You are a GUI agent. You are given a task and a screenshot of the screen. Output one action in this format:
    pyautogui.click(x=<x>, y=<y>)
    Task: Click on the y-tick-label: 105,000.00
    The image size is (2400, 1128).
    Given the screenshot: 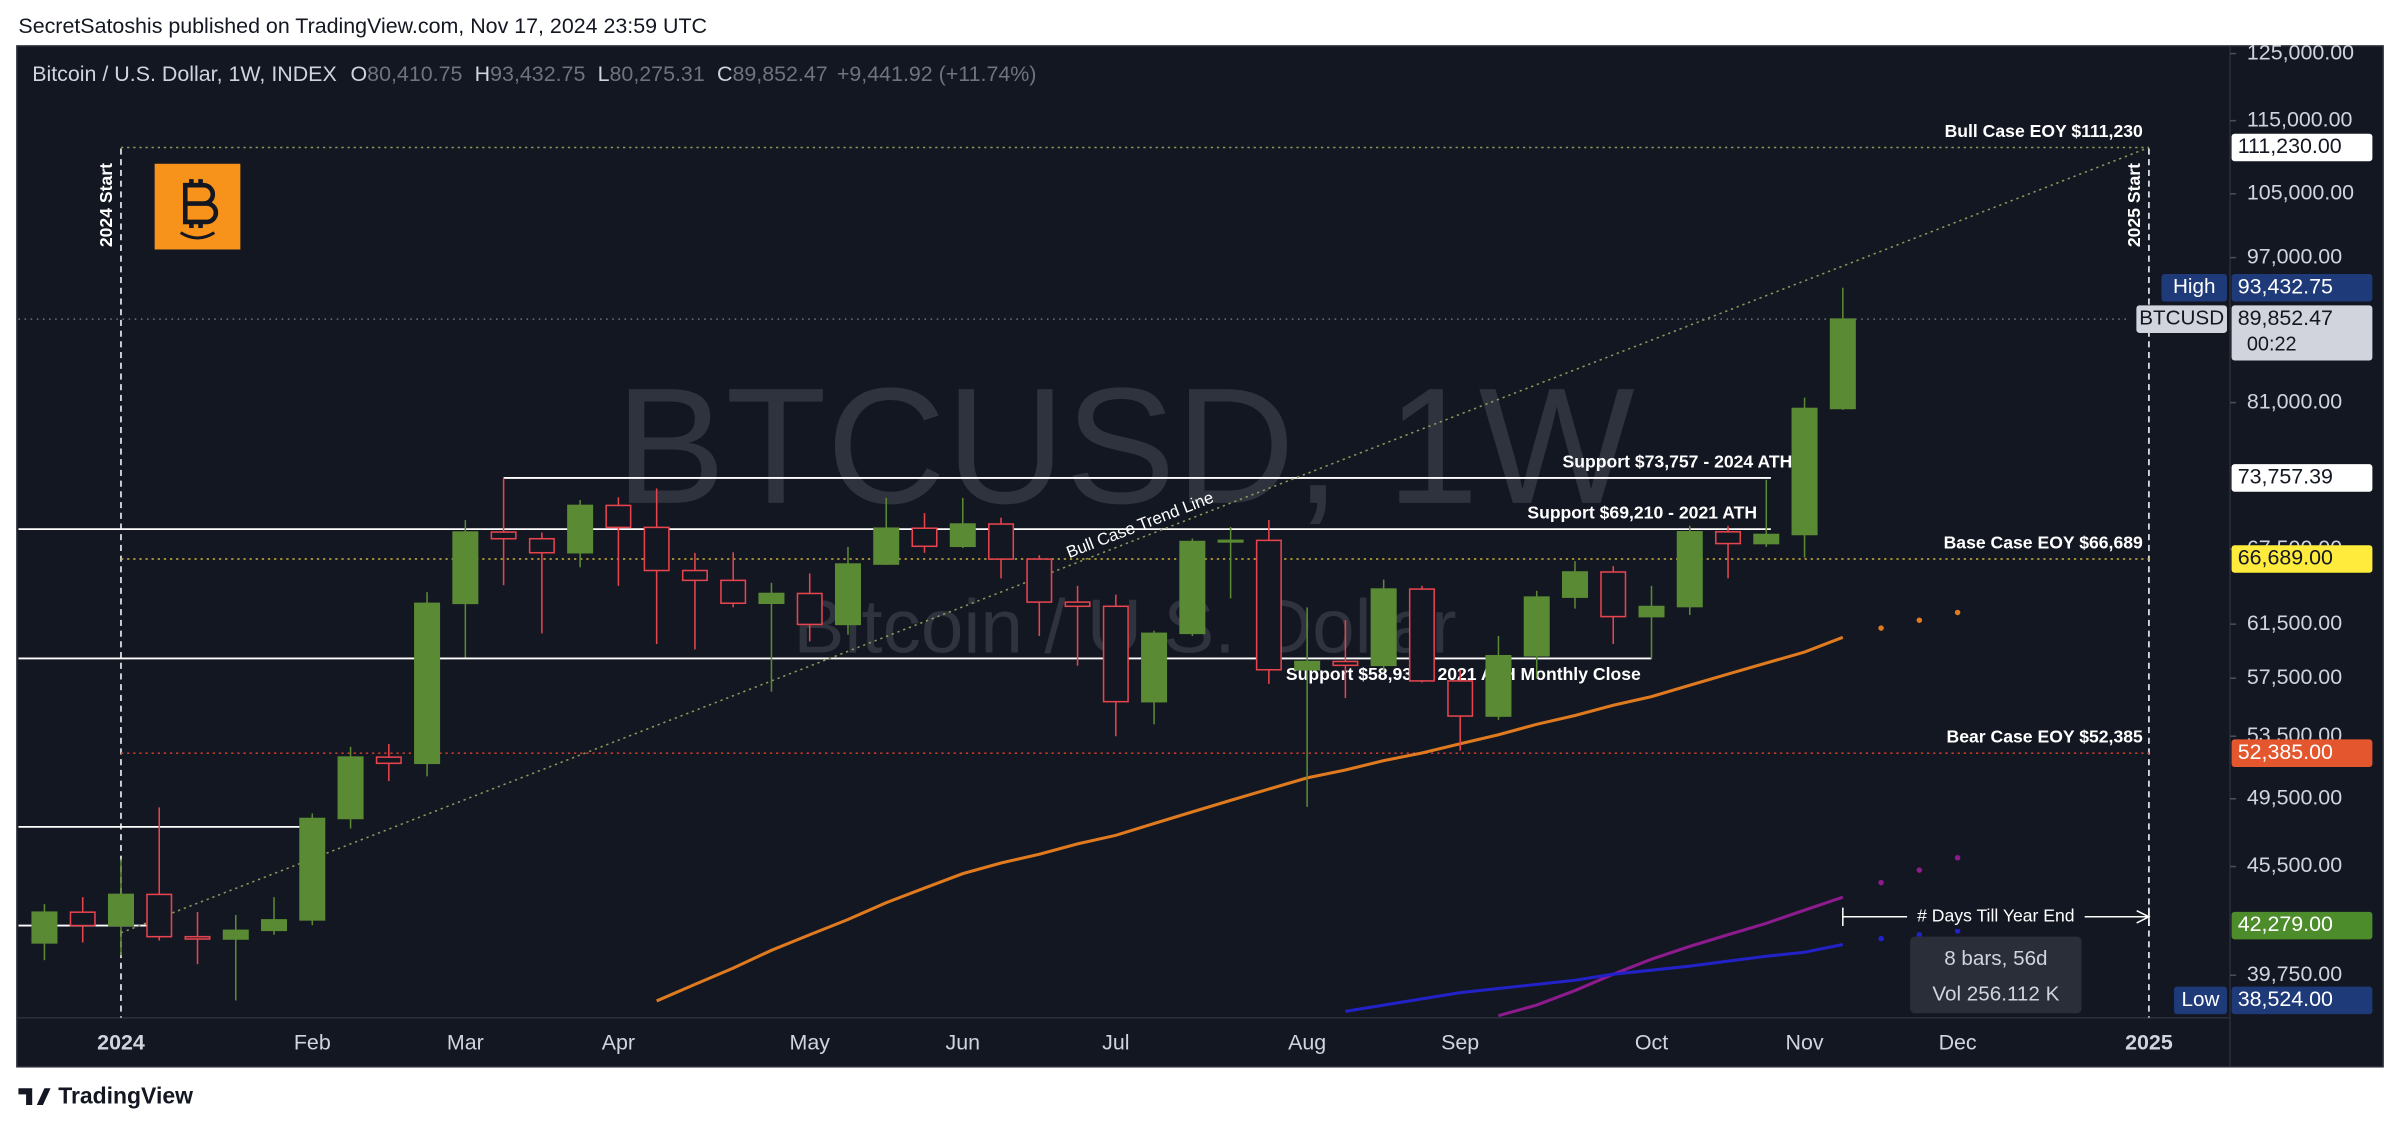 What is the action you would take?
    pyautogui.click(x=2300, y=193)
    